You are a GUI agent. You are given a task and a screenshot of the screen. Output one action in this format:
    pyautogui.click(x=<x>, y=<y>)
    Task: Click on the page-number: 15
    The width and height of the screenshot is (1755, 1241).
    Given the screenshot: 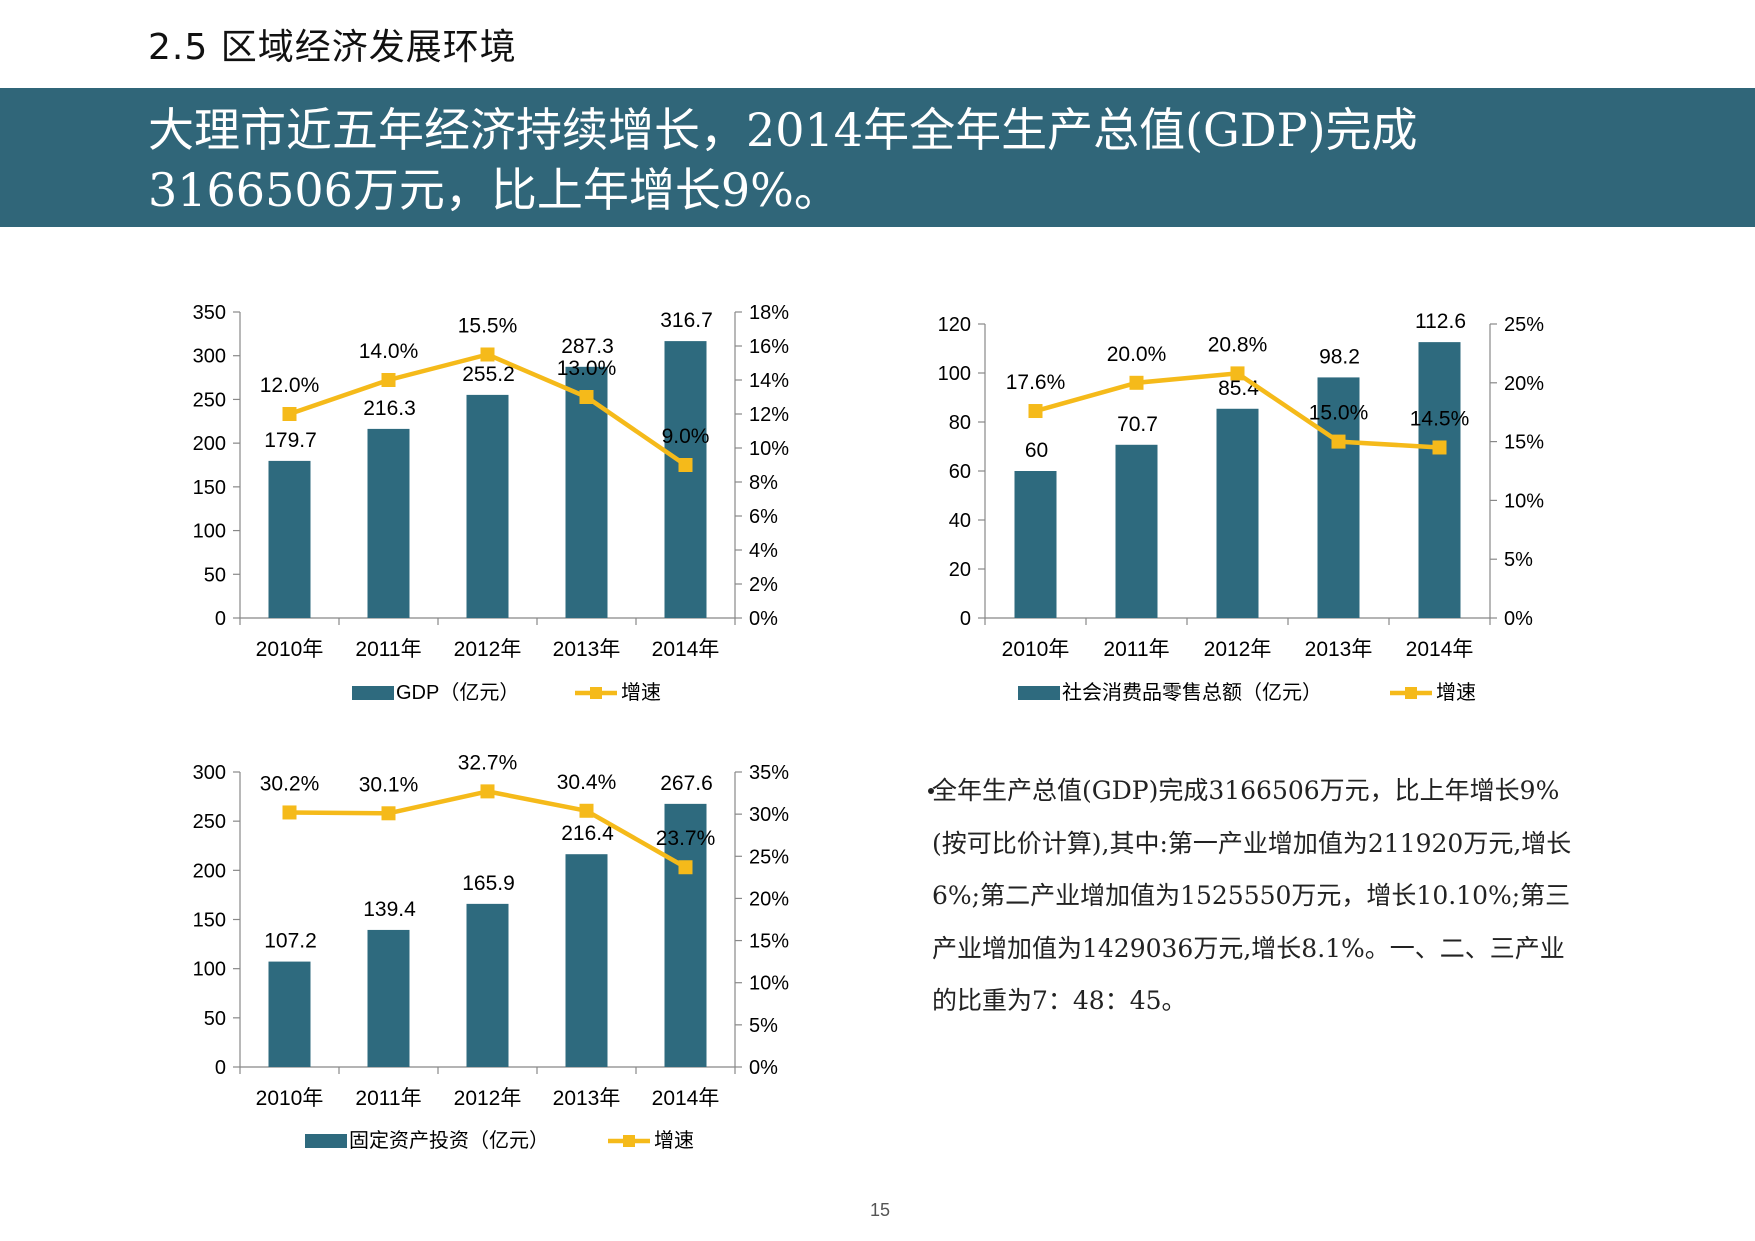 What is the action you would take?
    pyautogui.click(x=880, y=1210)
    